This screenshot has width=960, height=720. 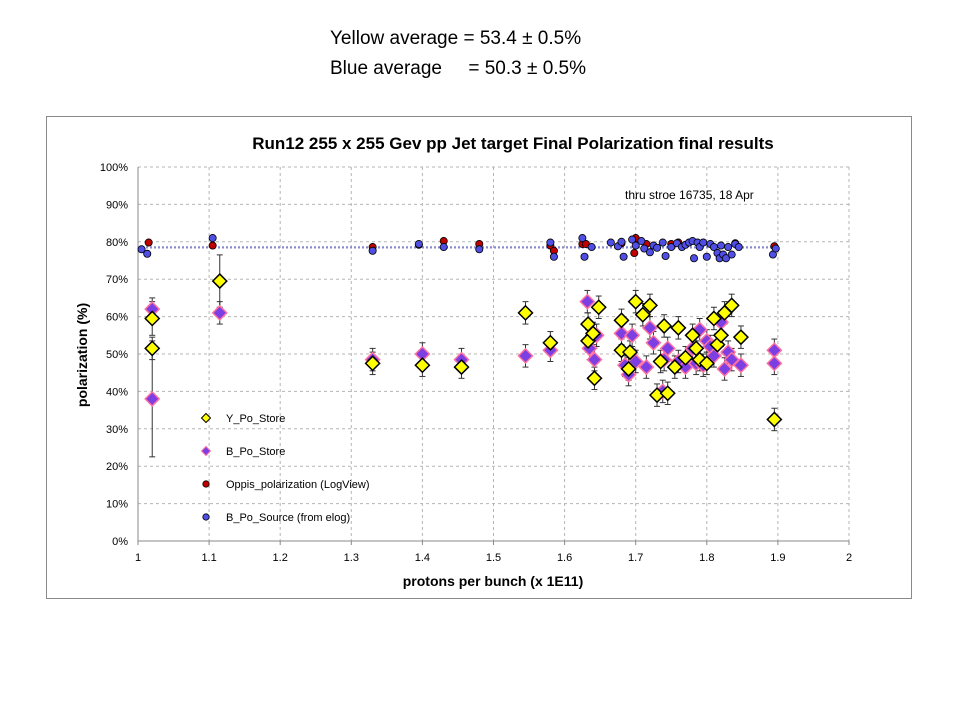 I want to click on y-tick-label: 30%, so click(x=117, y=430).